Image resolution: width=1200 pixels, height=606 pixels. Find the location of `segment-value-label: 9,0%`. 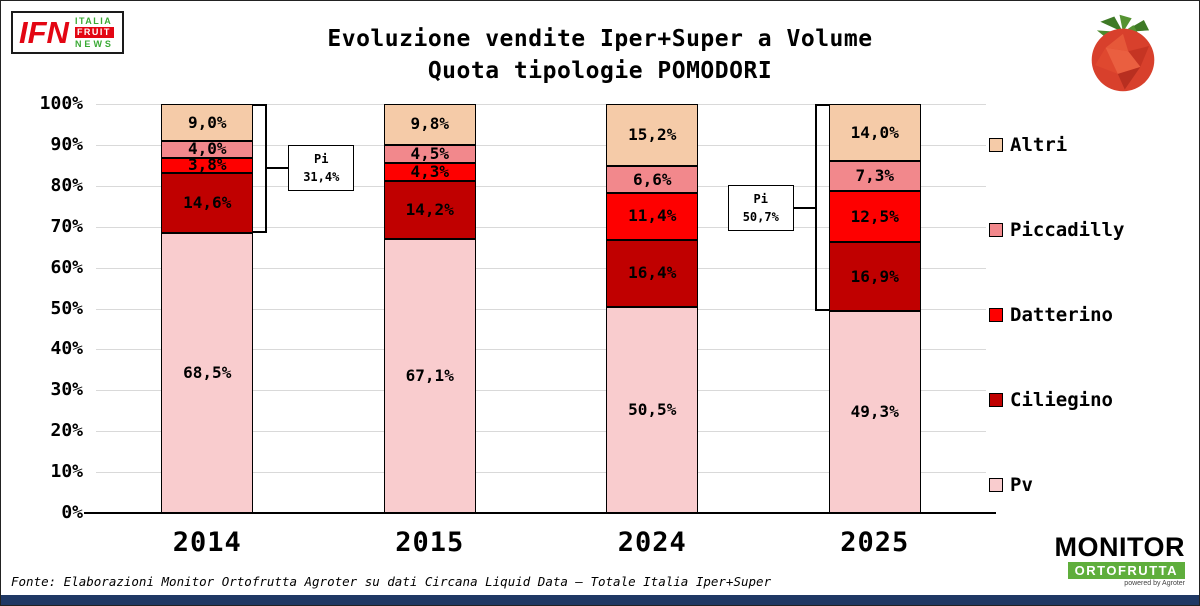

segment-value-label: 9,0% is located at coordinates (207, 122).